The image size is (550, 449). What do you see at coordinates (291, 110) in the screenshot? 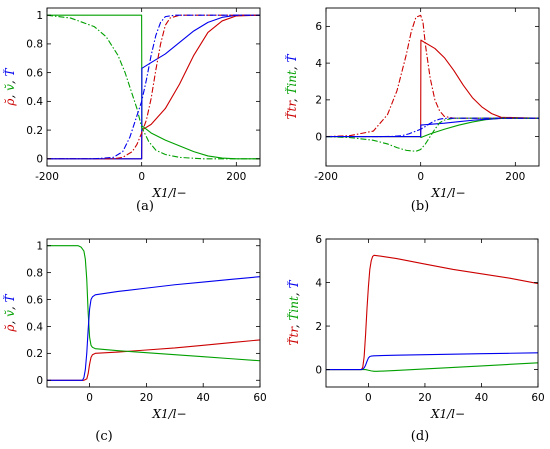
I see `y-axis-label-part-b-0: T̆tr` at bounding box center [291, 110].